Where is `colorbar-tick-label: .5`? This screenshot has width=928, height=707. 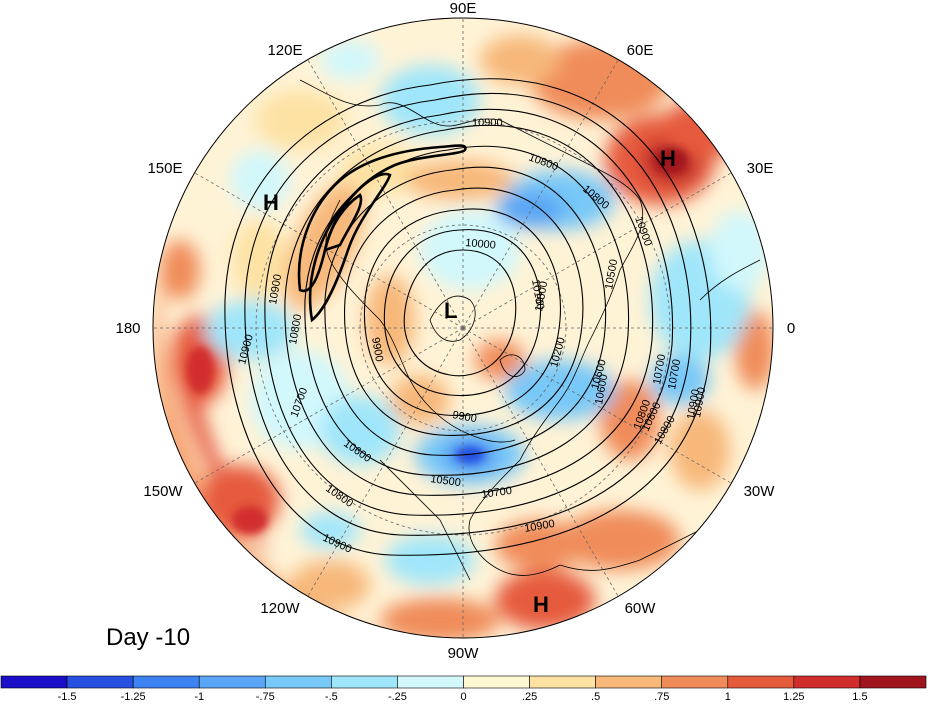 colorbar-tick-label: .5 is located at coordinates (595, 696).